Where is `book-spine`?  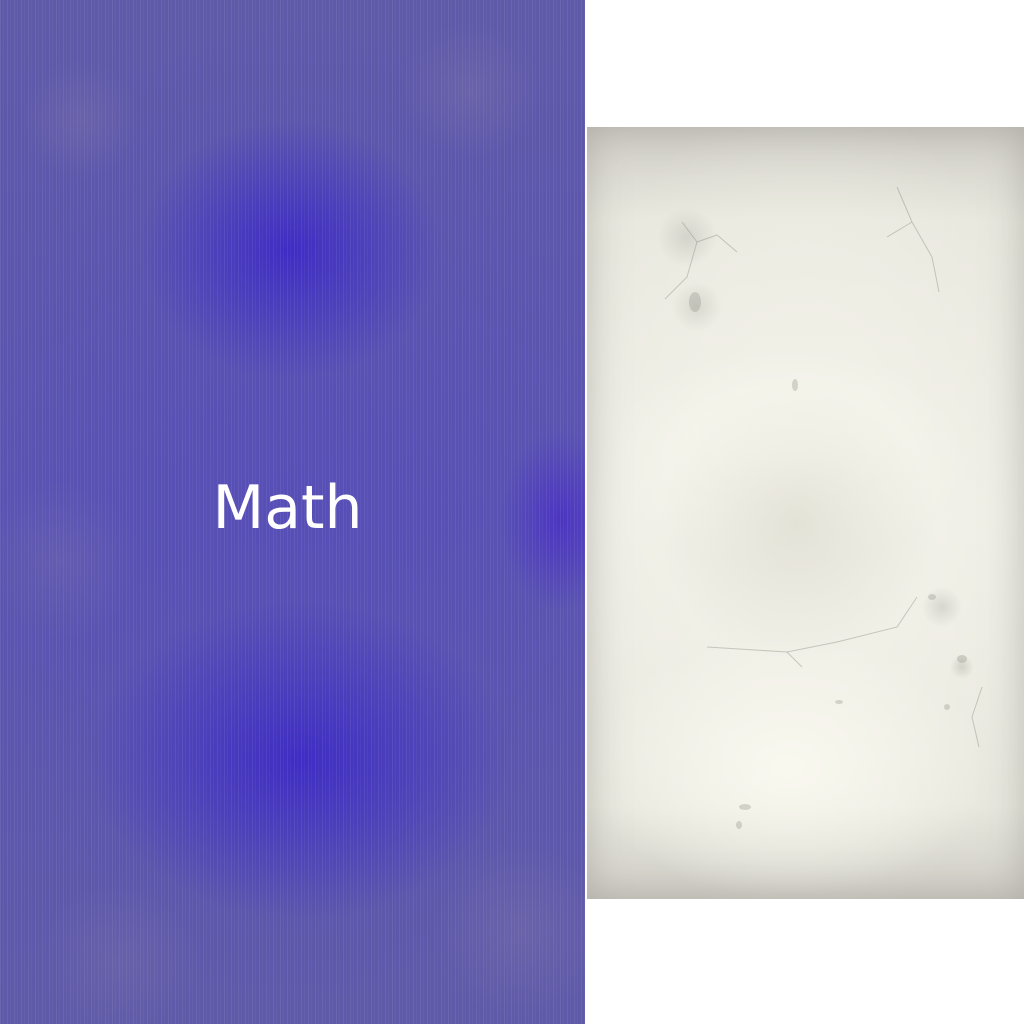 book-spine is located at coordinates (586, 512).